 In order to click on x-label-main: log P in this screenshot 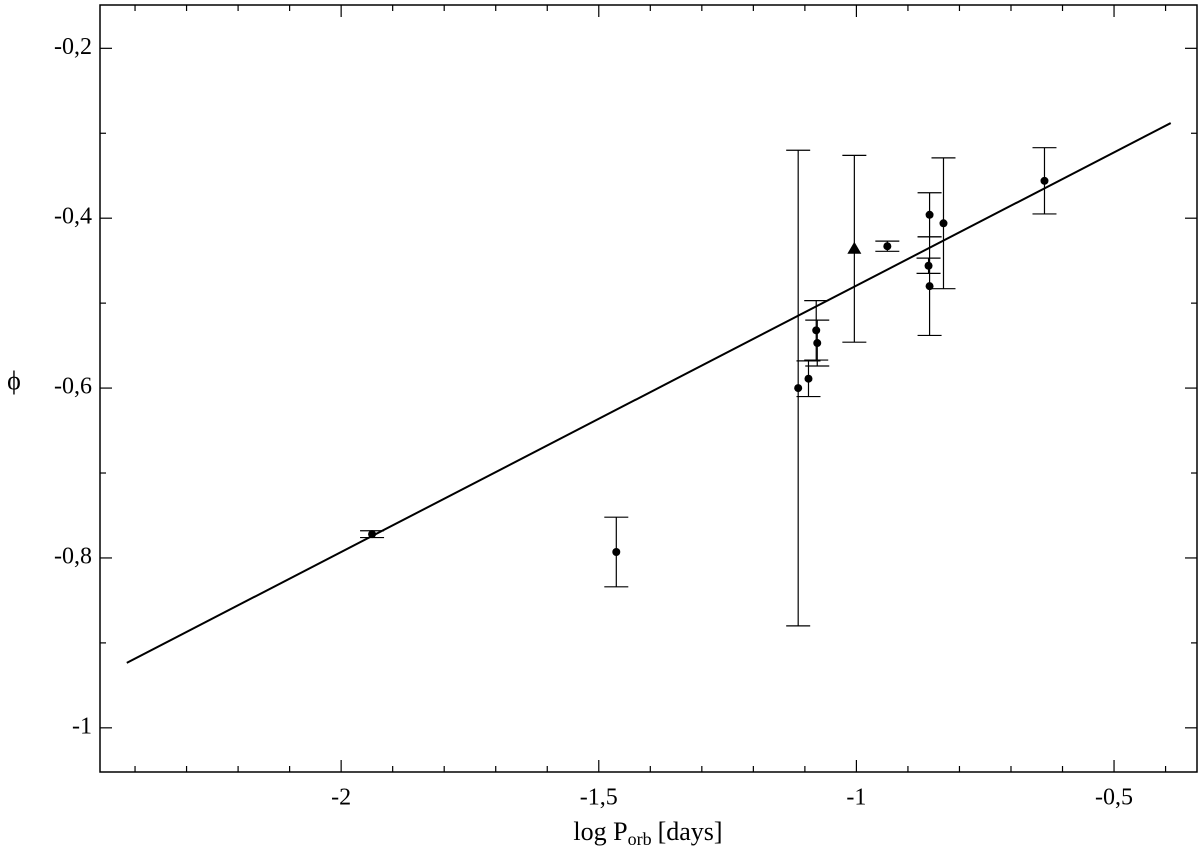, I will do `click(600, 831)`.